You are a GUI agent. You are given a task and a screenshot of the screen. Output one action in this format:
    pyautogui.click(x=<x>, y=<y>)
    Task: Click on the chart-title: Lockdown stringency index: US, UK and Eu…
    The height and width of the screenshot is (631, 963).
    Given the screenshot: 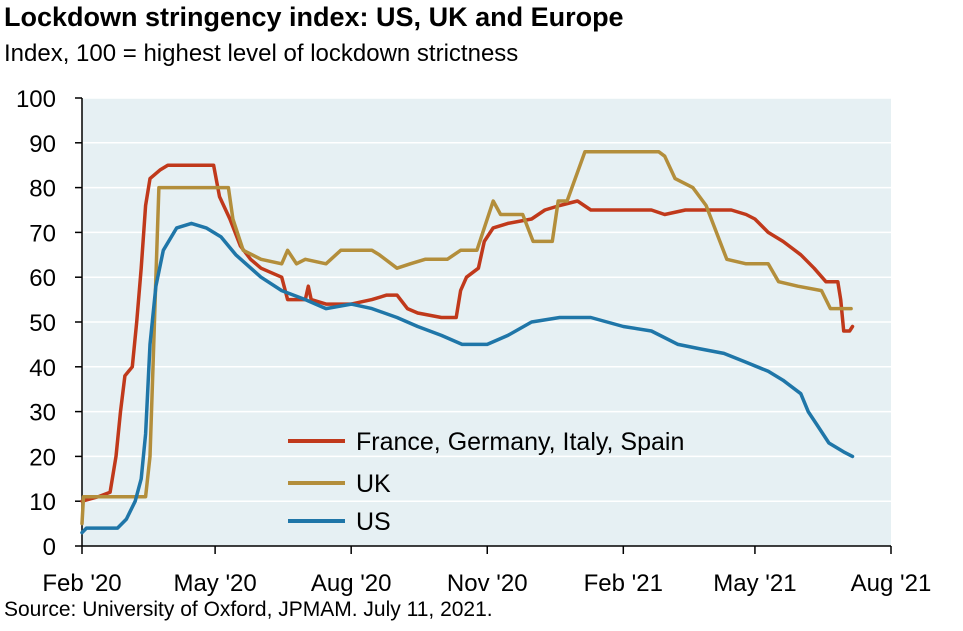 What is the action you would take?
    pyautogui.click(x=314, y=17)
    